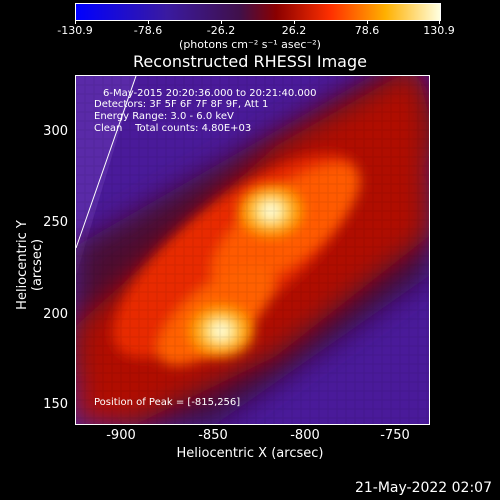 The height and width of the screenshot is (500, 500). What do you see at coordinates (148, 30) in the screenshot?
I see `colorbar-tick-label: -78.6` at bounding box center [148, 30].